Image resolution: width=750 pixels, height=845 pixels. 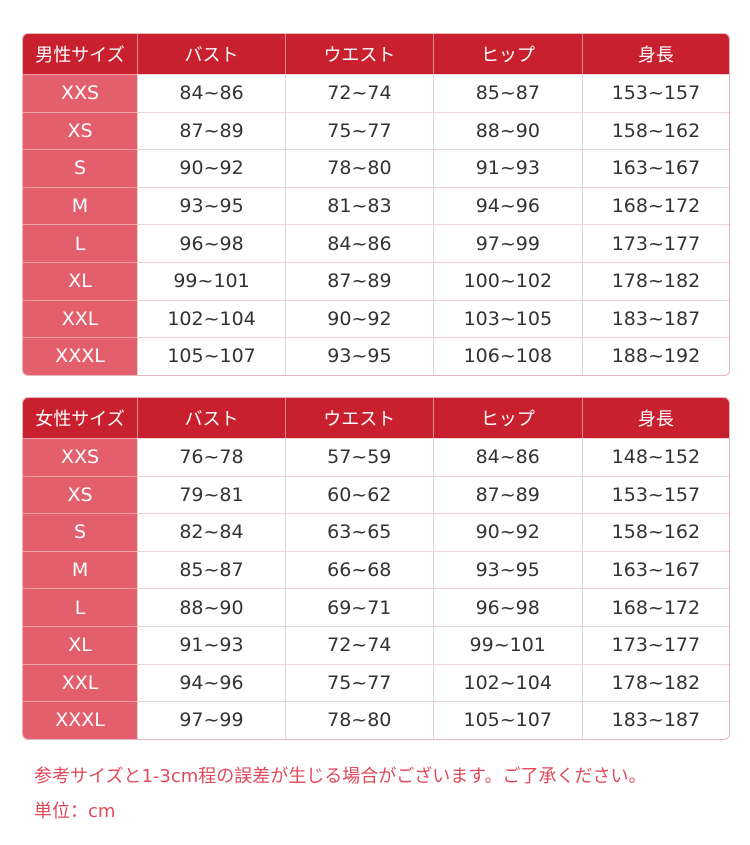 I want to click on table-row: XL 99~101 87~89 100~102 178~182, so click(x=376, y=280).